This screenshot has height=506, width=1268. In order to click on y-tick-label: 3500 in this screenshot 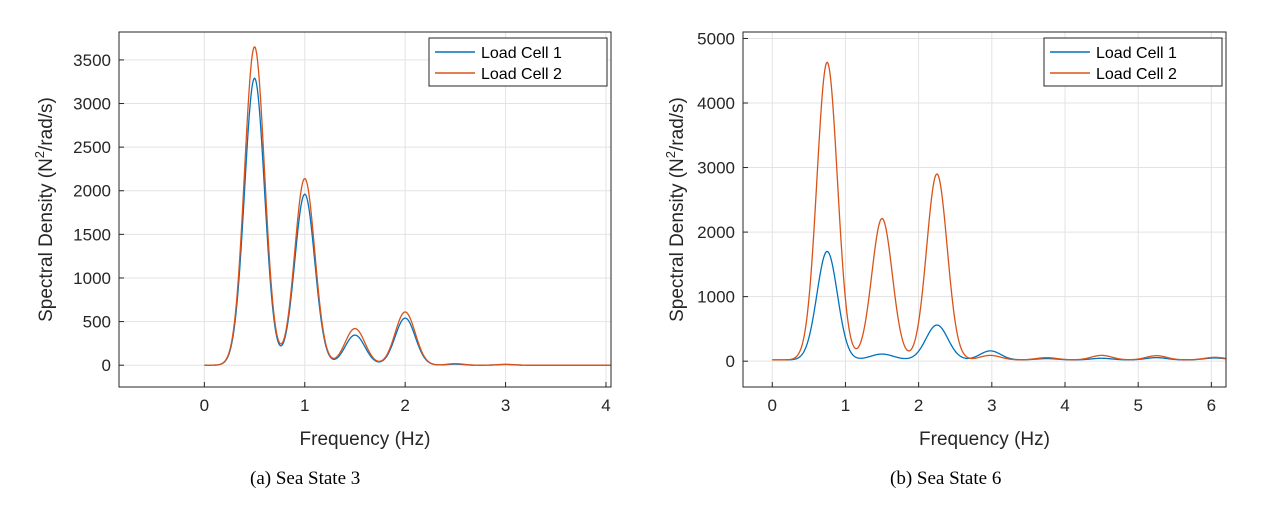, I will do `click(92, 60)`.